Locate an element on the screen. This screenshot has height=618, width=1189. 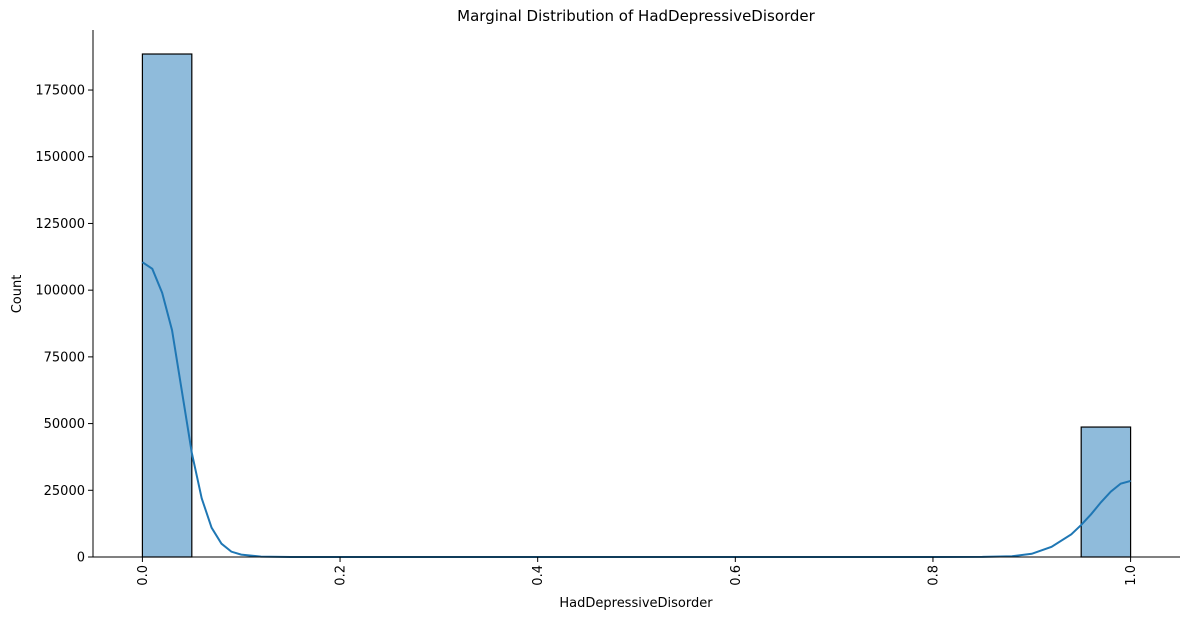
y-tick-label: 0 is located at coordinates (81, 558).